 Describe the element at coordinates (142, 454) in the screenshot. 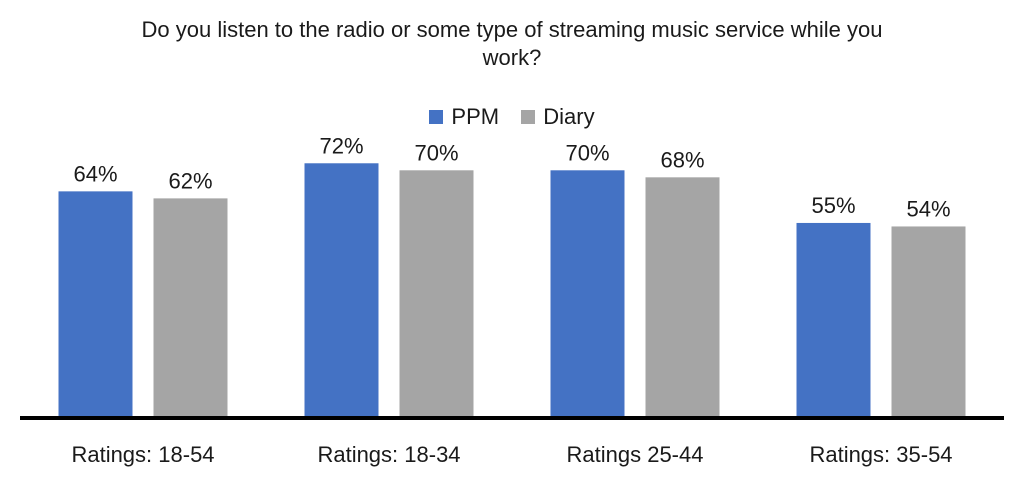

I see `x-tick-label-0: Ratings: 18-54` at that location.